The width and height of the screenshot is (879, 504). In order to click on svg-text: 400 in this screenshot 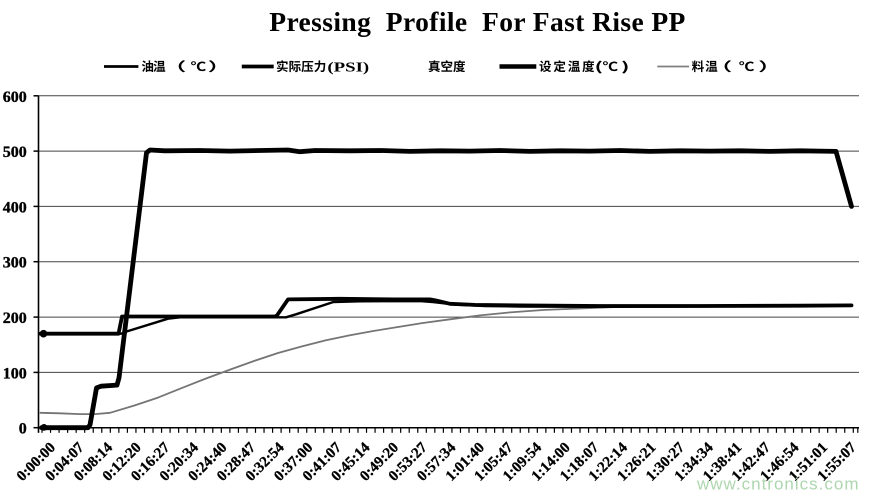, I will do `click(15, 207)`.